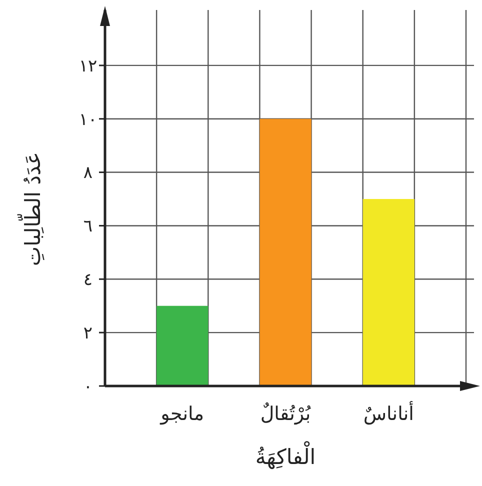 This screenshot has height=486, width=482. Describe the element at coordinates (88, 120) in the screenshot. I see `y-tick-label: ١٠` at that location.